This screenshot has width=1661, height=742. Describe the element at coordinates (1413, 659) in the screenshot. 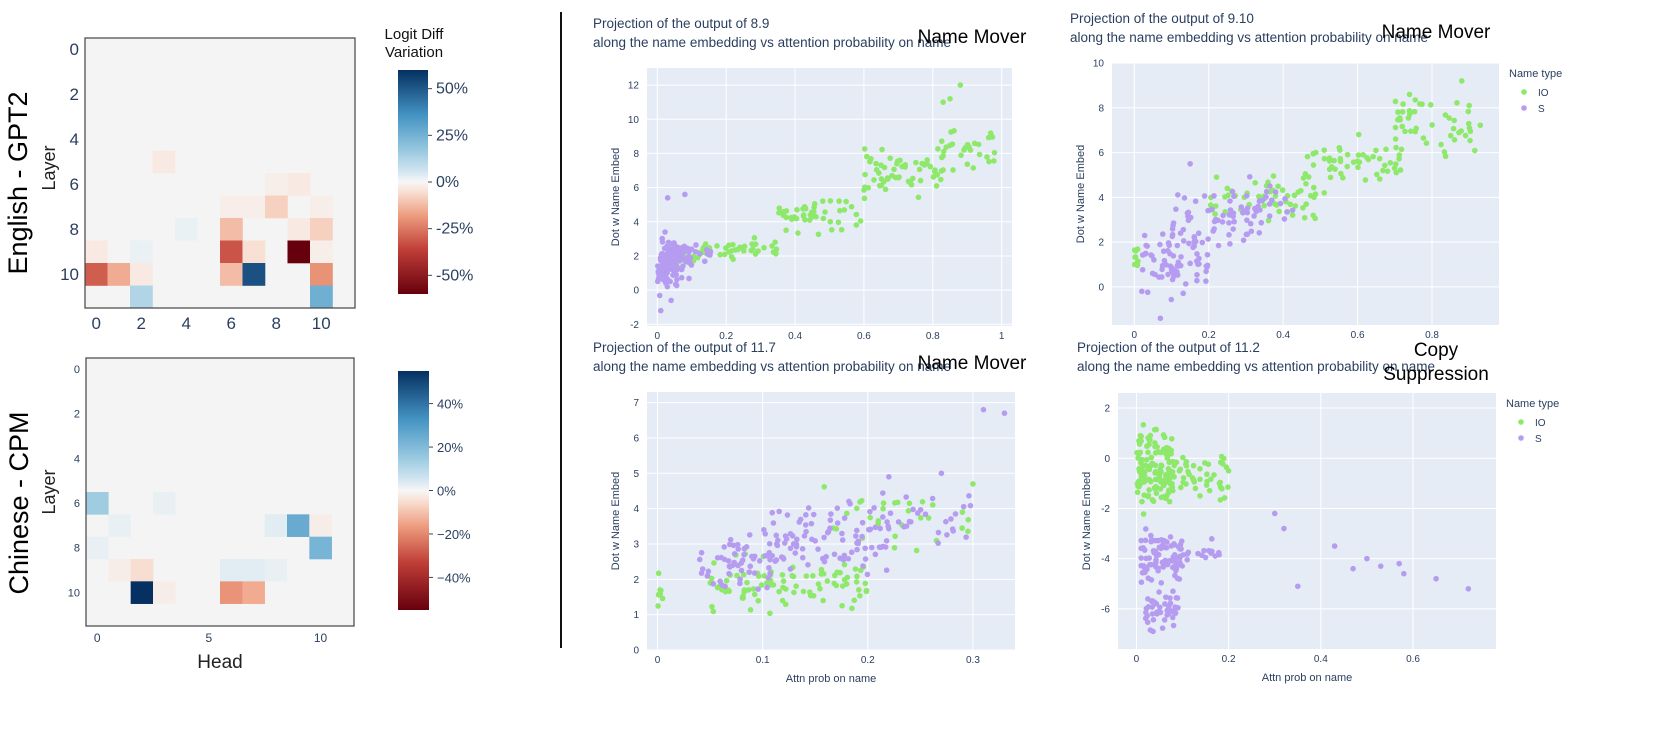

I see `x-tick-label: 0.6` at that location.